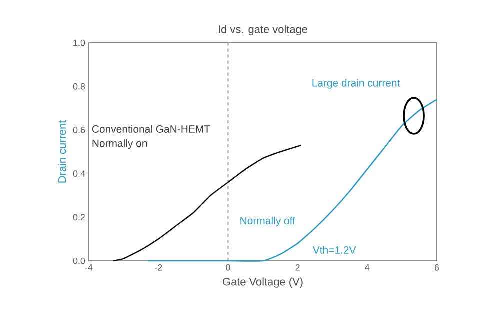  Describe the element at coordinates (437, 267) in the screenshot. I see `x-tick-label: 6` at that location.